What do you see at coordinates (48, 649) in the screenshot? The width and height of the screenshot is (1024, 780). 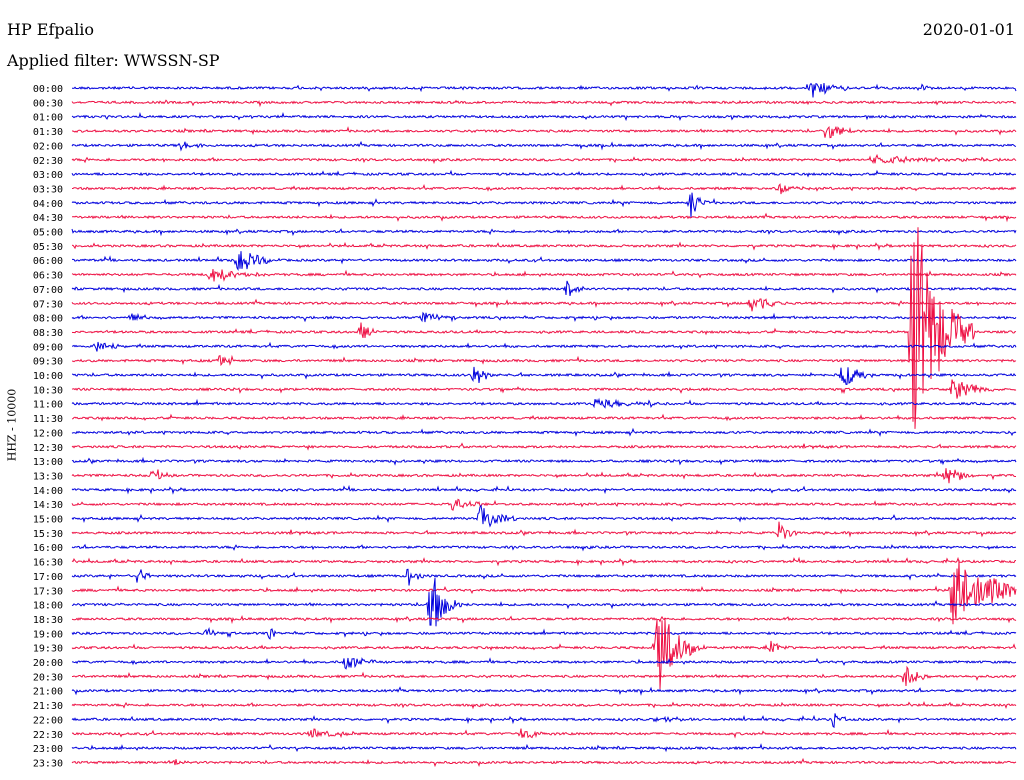 I see `row-label-1930: 19:30` at bounding box center [48, 649].